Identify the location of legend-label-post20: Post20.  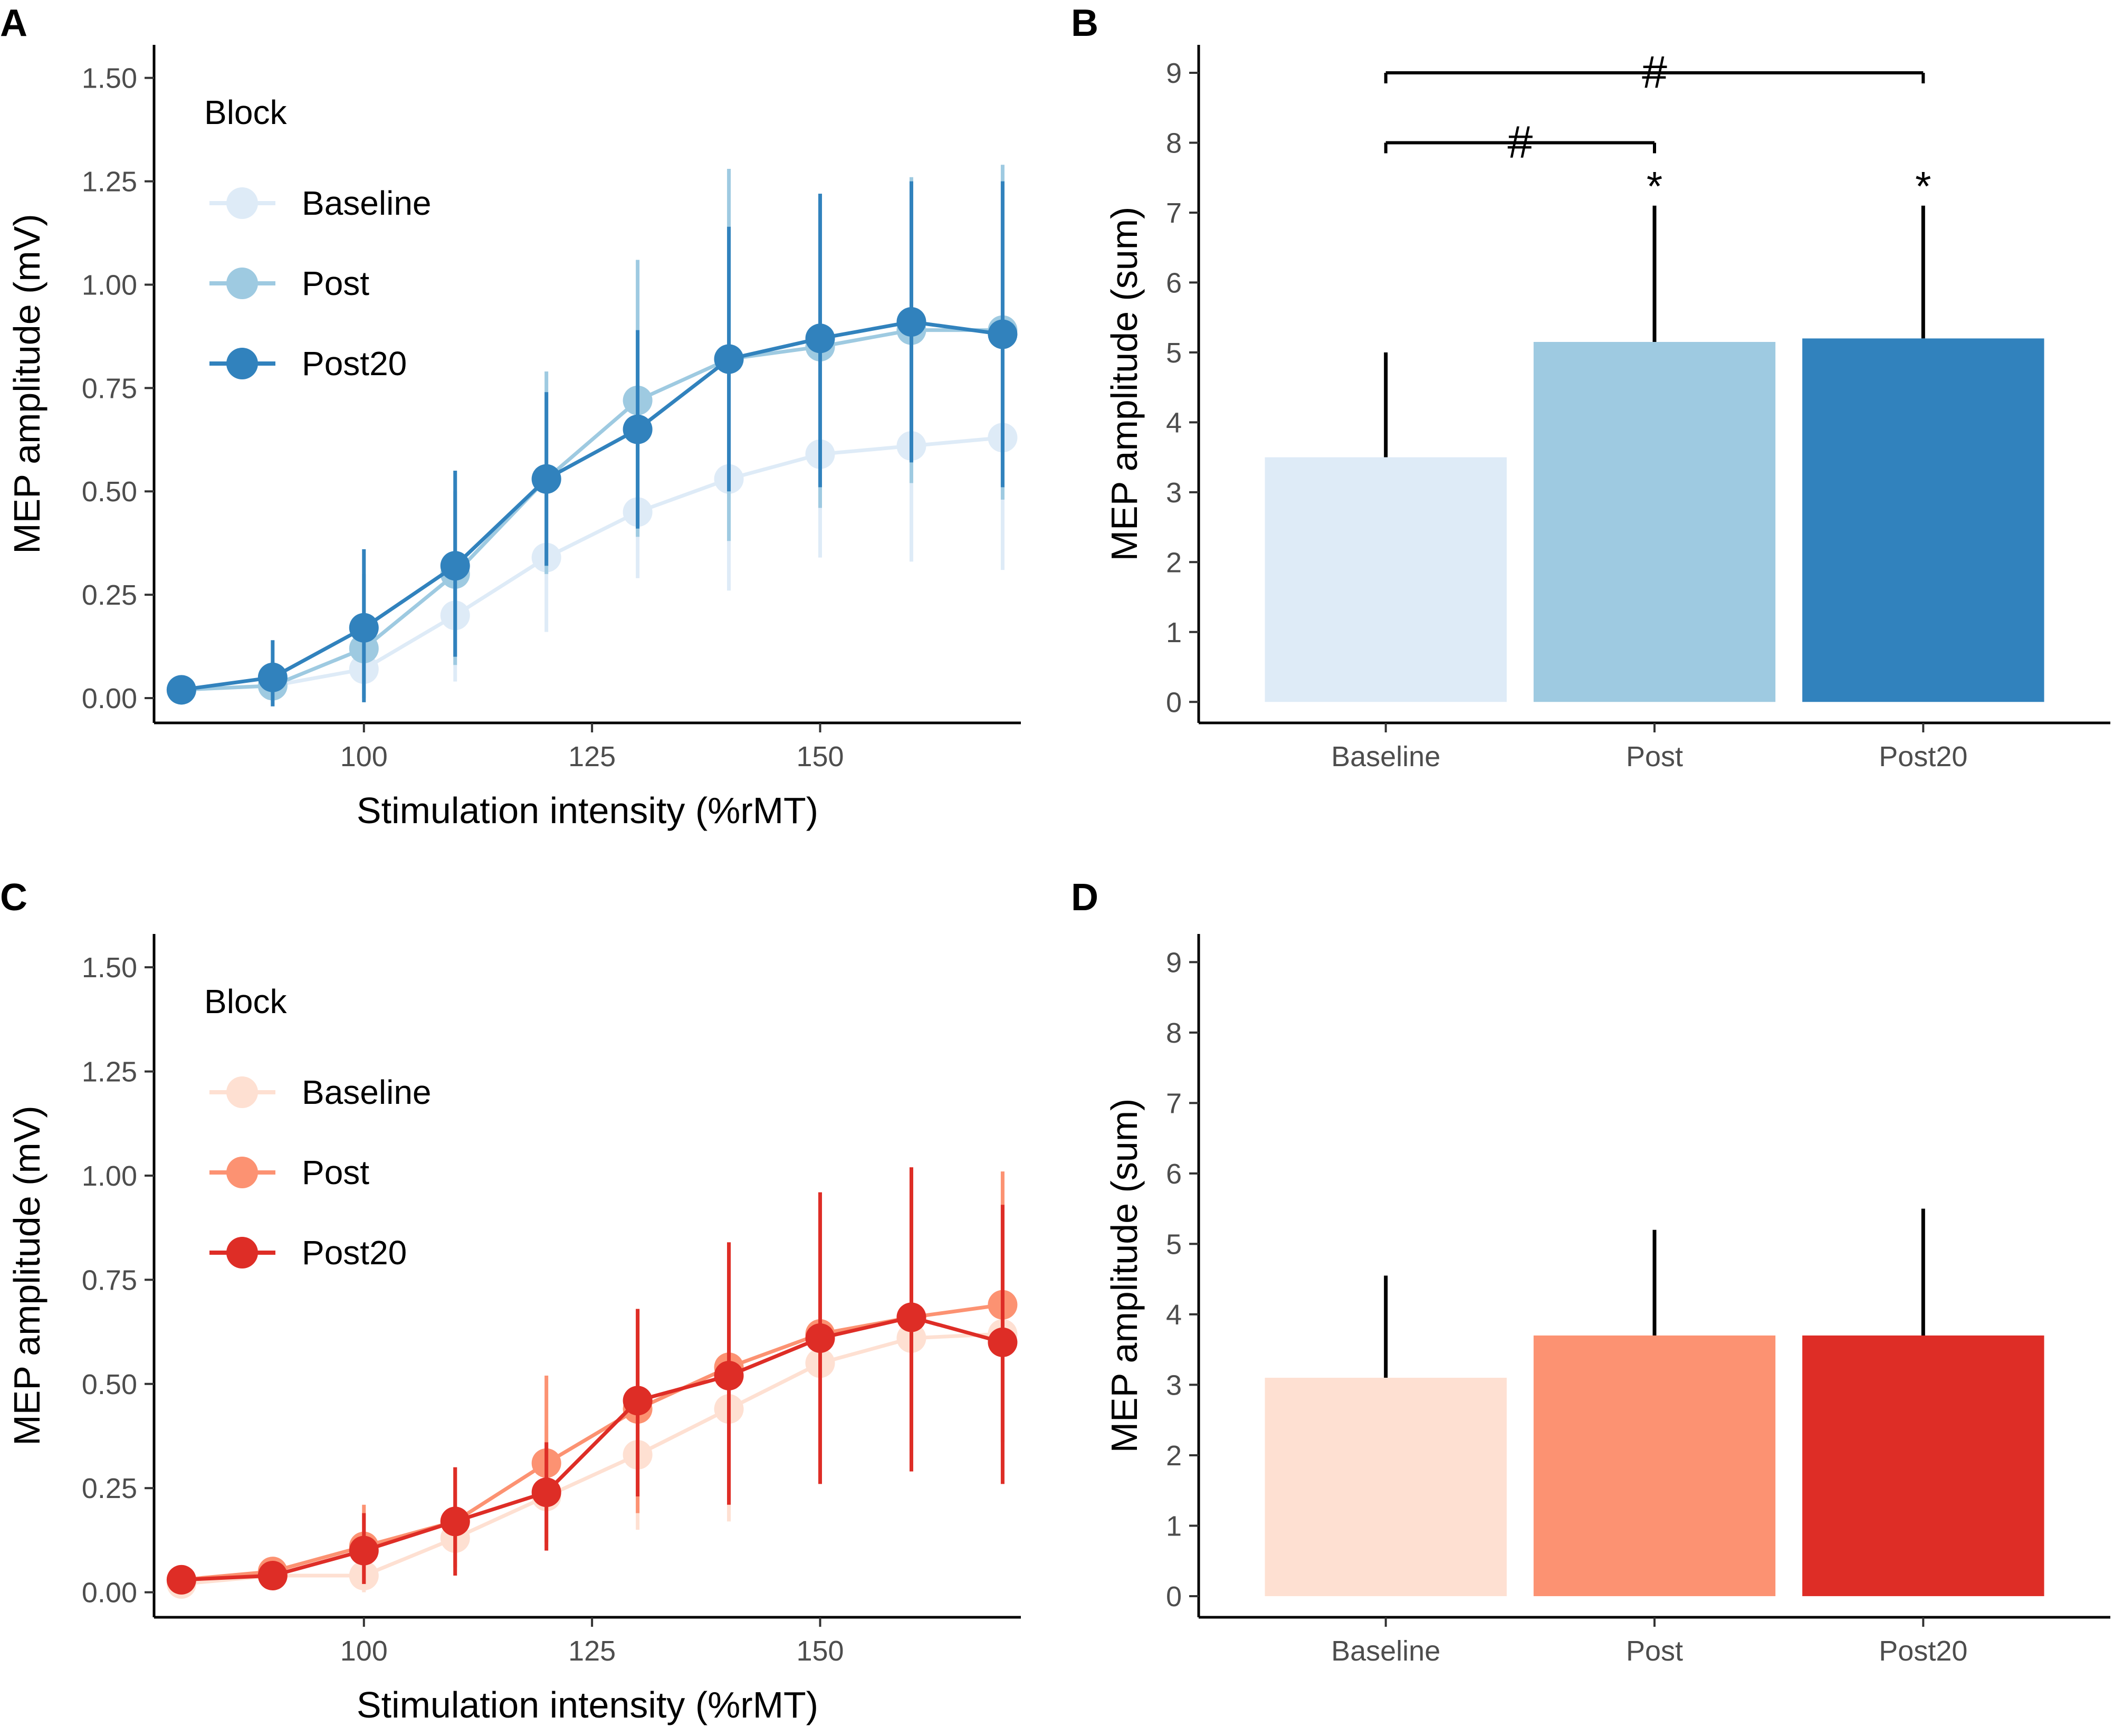
(354, 364).